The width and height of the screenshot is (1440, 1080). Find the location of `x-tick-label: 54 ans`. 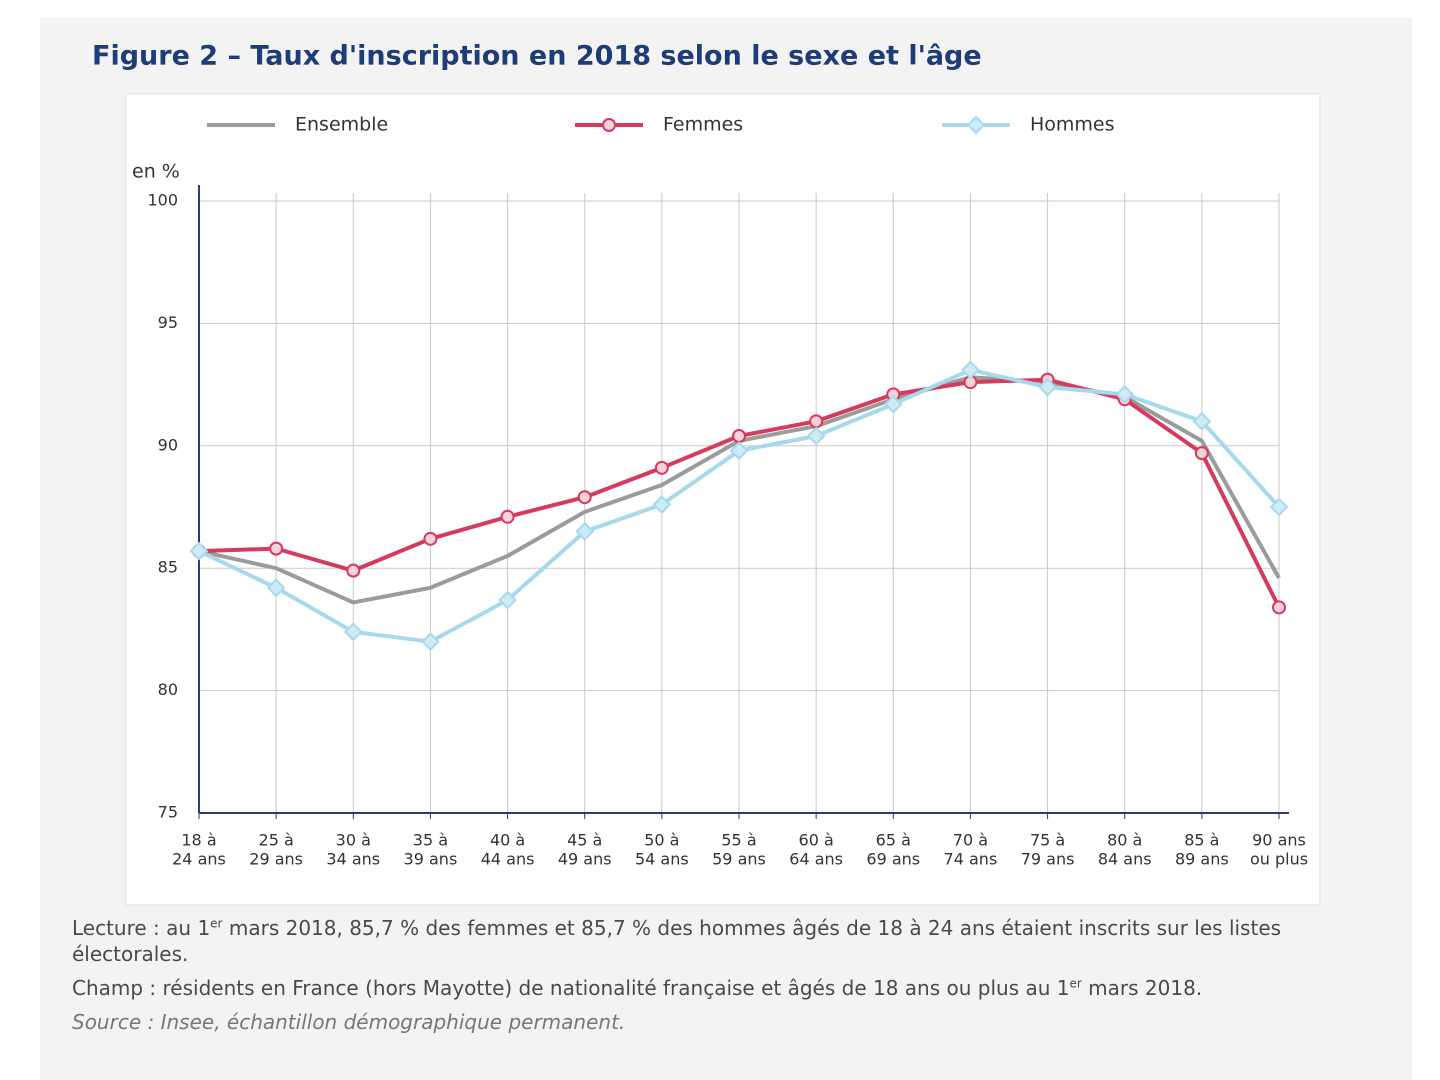

x-tick-label: 54 ans is located at coordinates (662, 859).